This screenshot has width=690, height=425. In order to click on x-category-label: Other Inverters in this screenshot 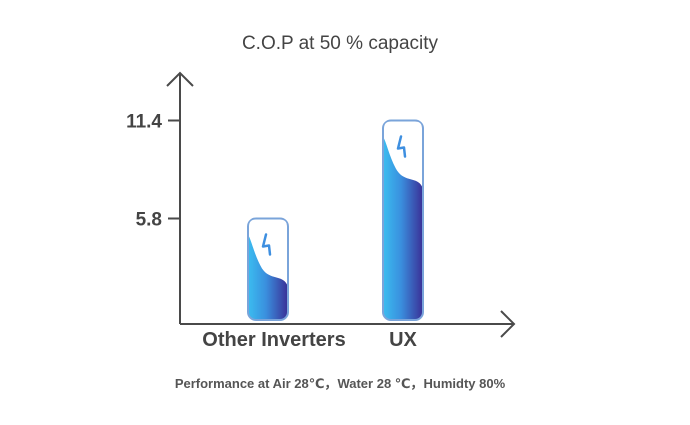, I will do `click(273, 340)`.